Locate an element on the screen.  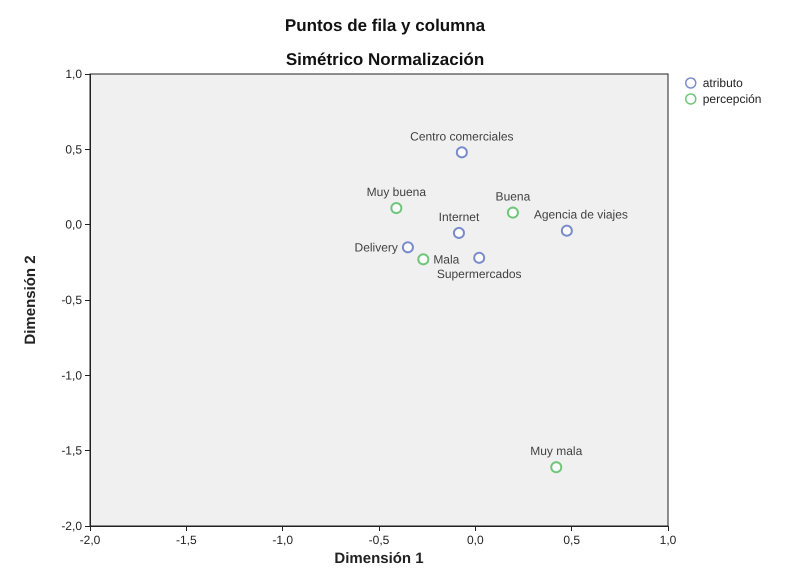
x-axis-title: Dimensión 1 is located at coordinates (379, 558).